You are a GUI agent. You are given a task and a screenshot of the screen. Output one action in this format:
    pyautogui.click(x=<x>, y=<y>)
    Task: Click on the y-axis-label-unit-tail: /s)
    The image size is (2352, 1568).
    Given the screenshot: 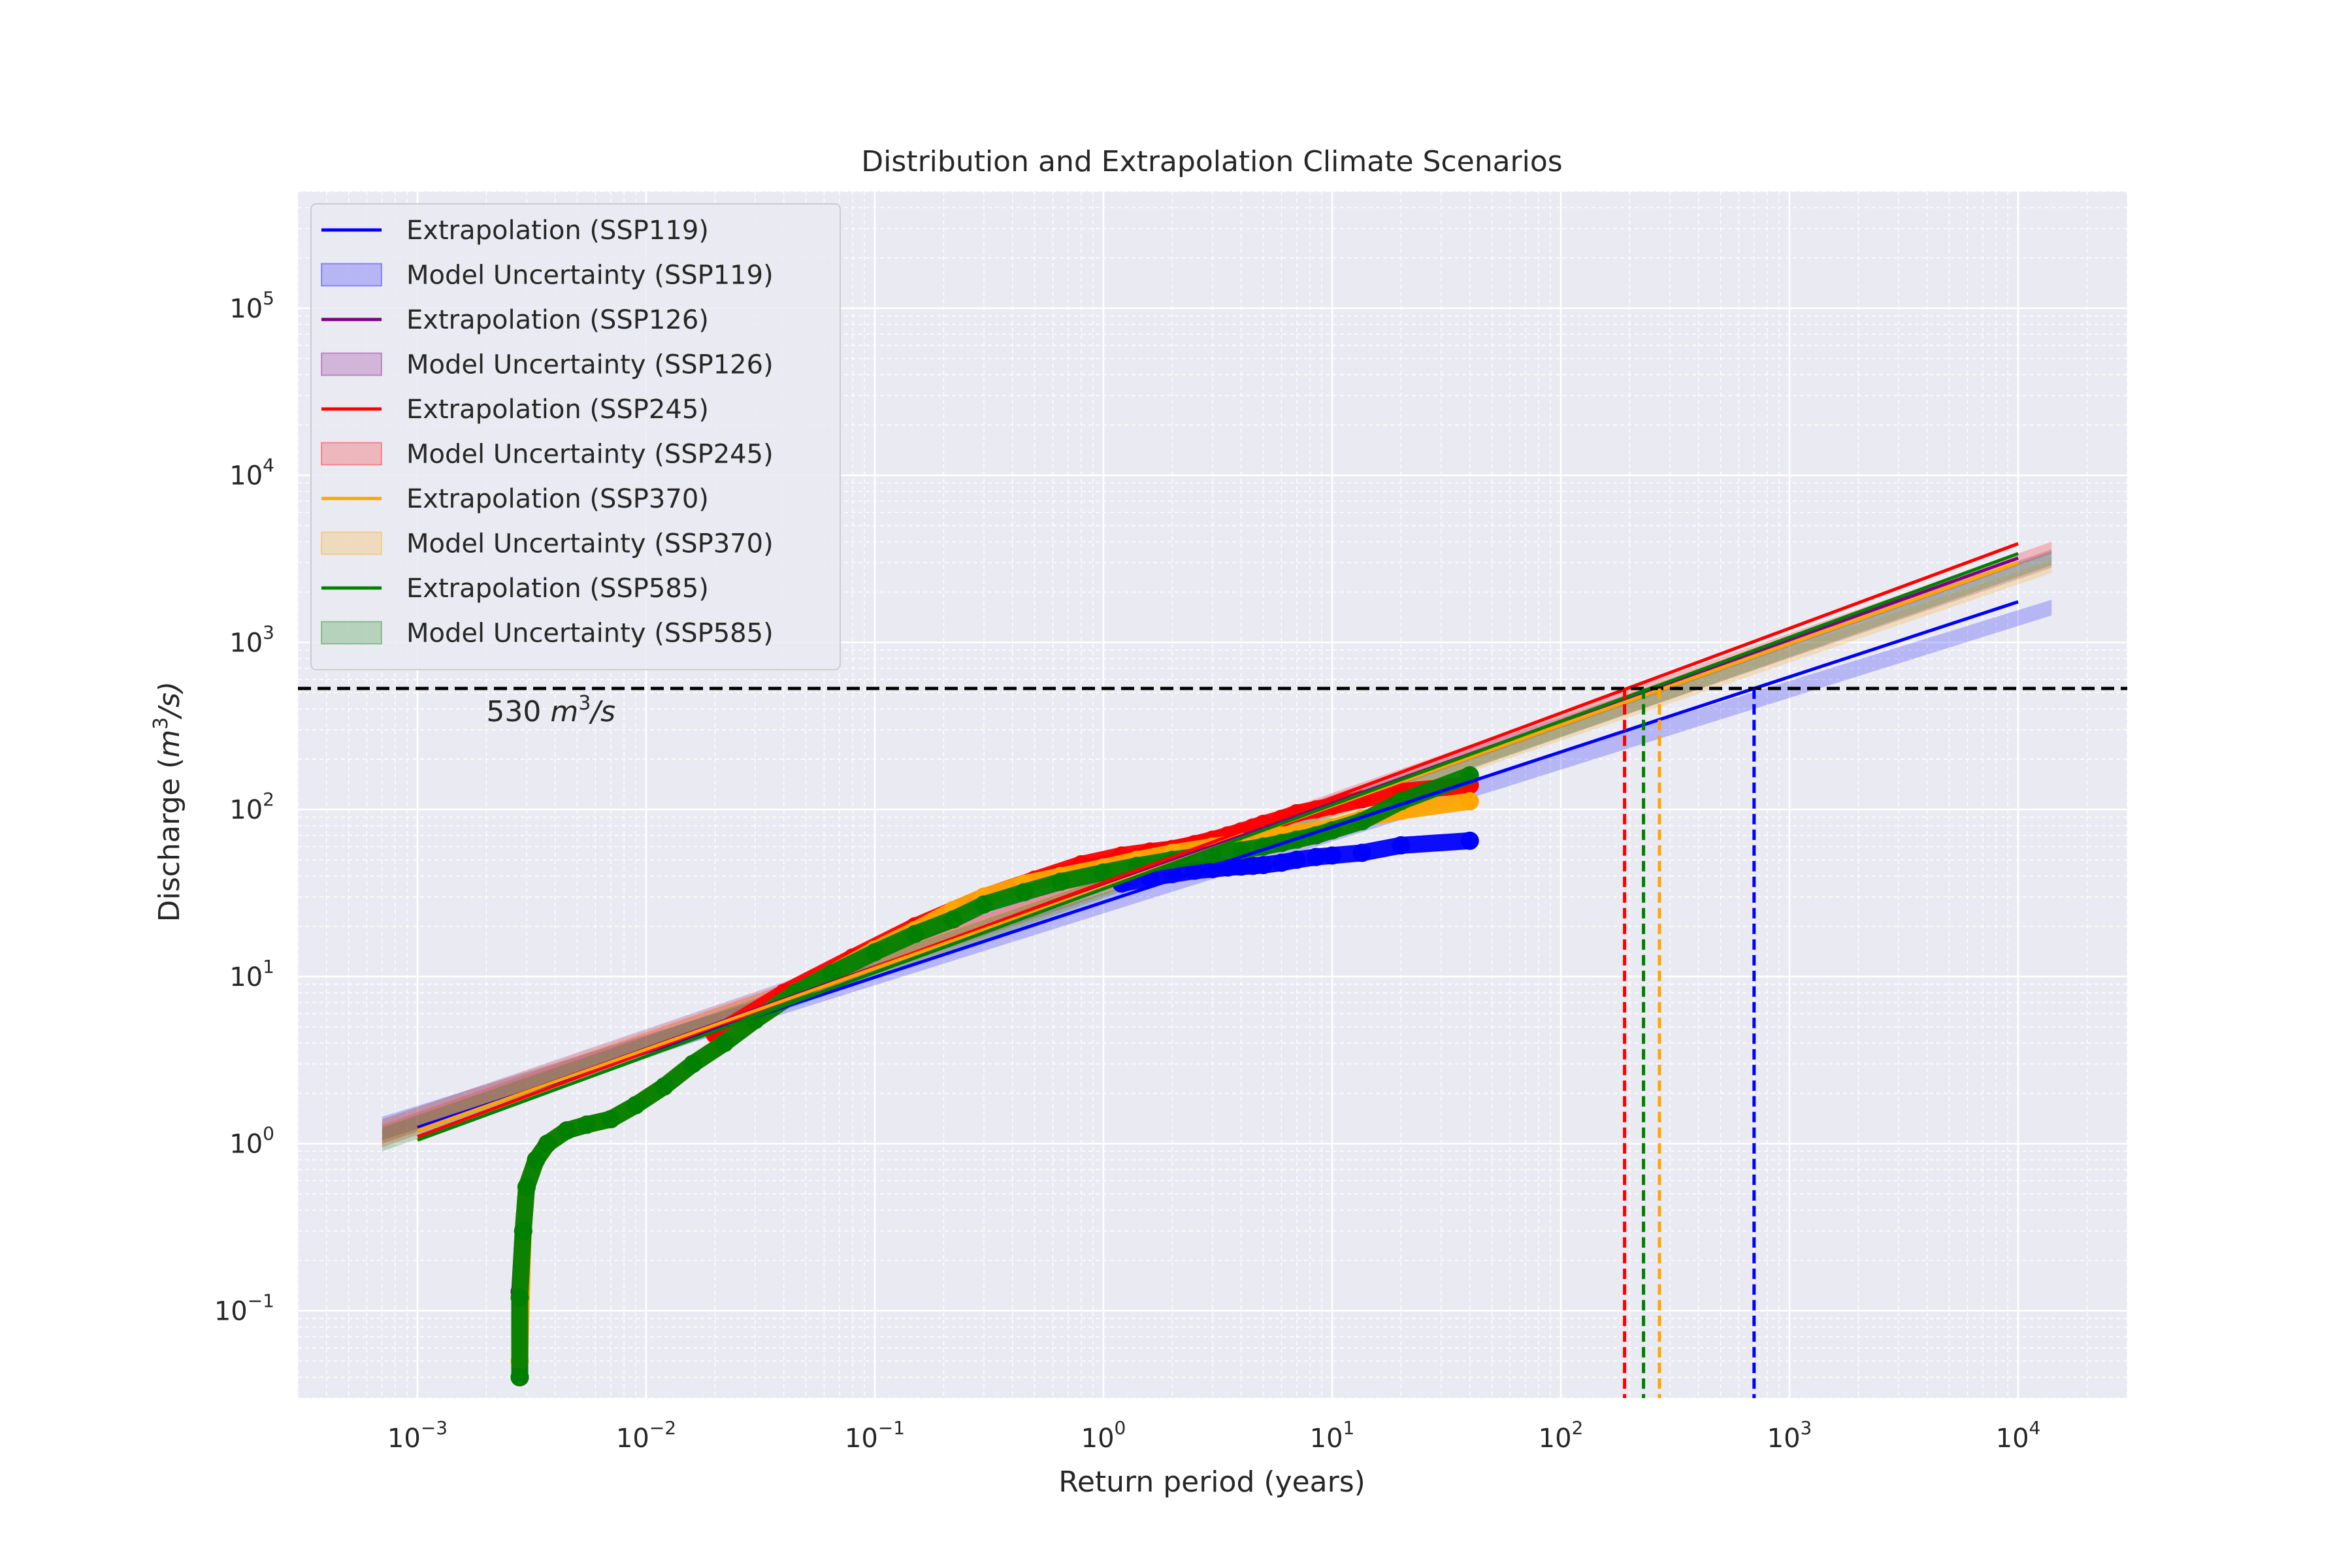 What is the action you would take?
    pyautogui.click(x=169, y=700)
    